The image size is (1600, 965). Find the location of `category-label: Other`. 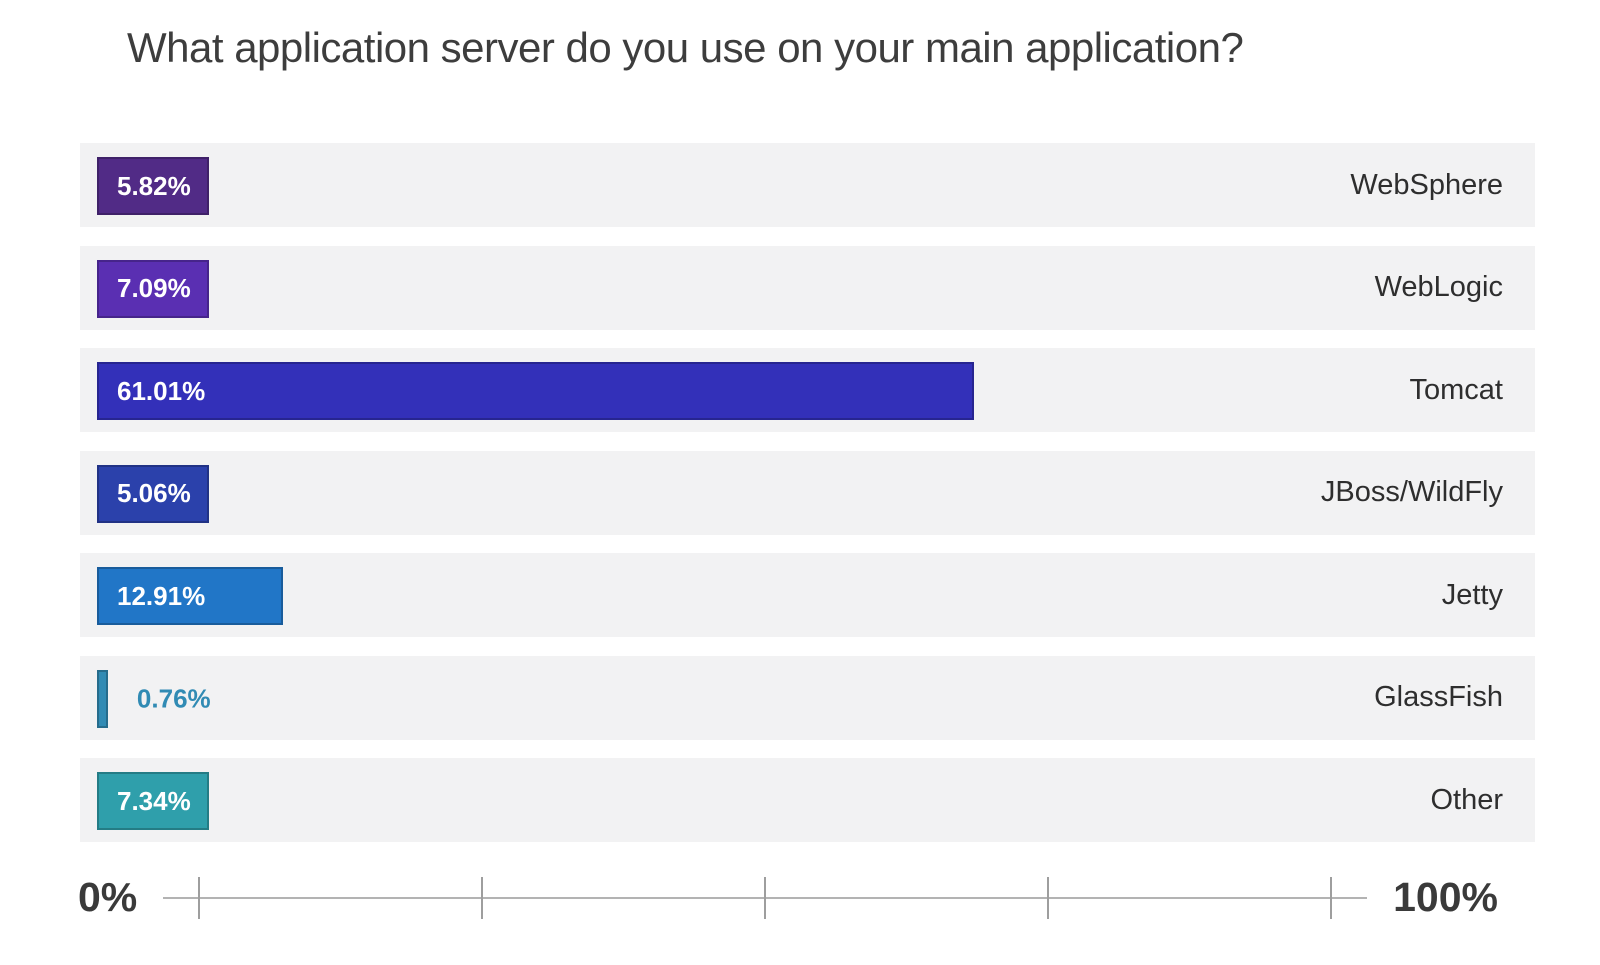

category-label: Other is located at coordinates (1466, 799).